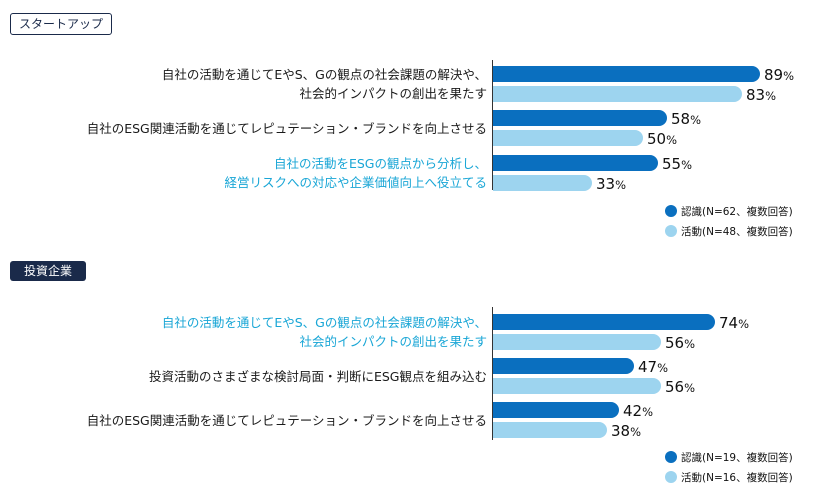 This screenshot has width=820, height=500. I want to click on legend-label: 活動(N=16、複数回答), so click(737, 478).